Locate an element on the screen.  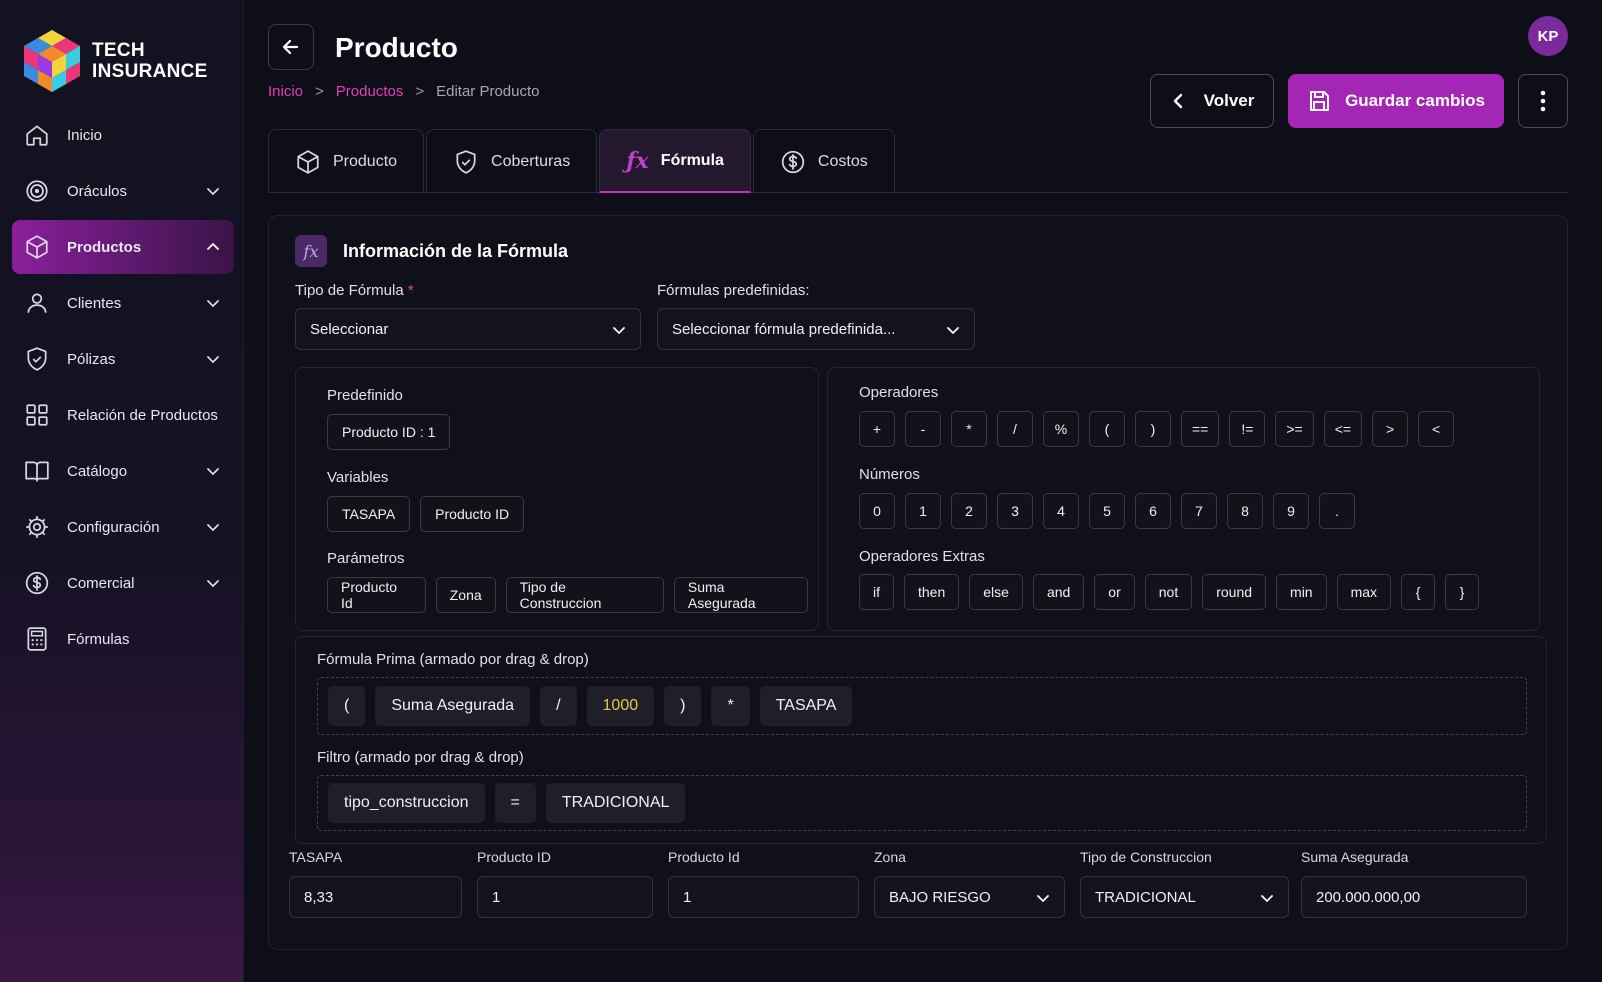
numero-chip: 3 is located at coordinates (1015, 511).